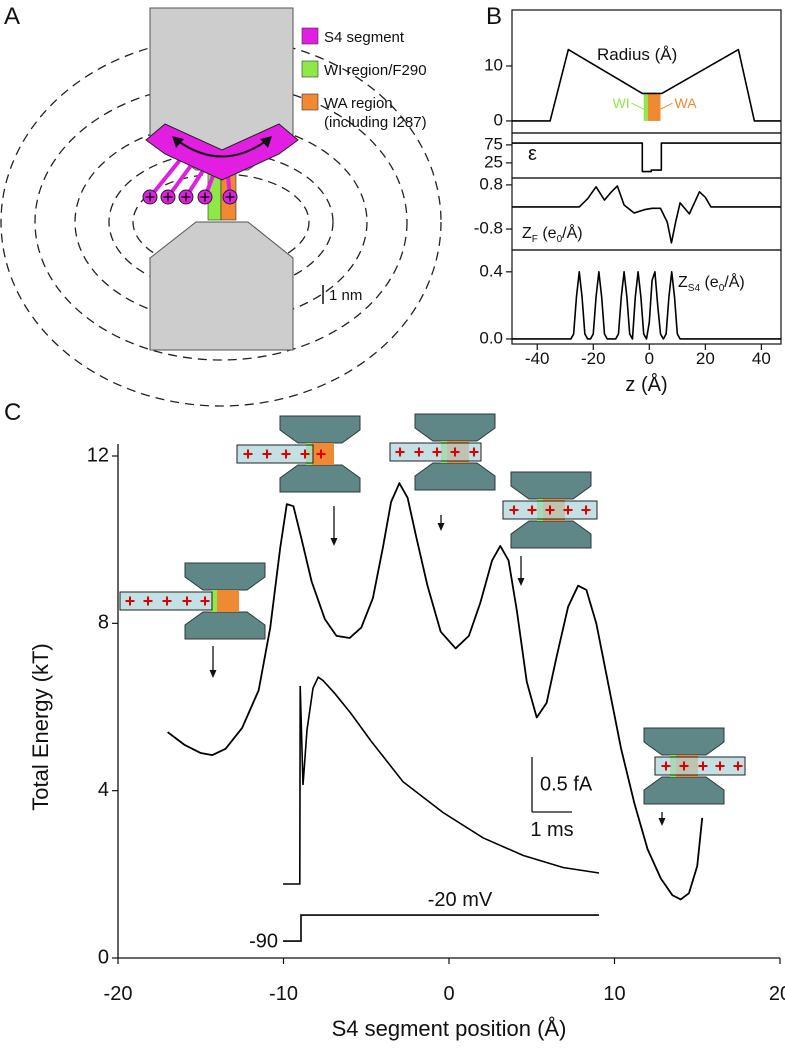 The width and height of the screenshot is (785, 1050). I want to click on s4-segment, so click(222, 152).